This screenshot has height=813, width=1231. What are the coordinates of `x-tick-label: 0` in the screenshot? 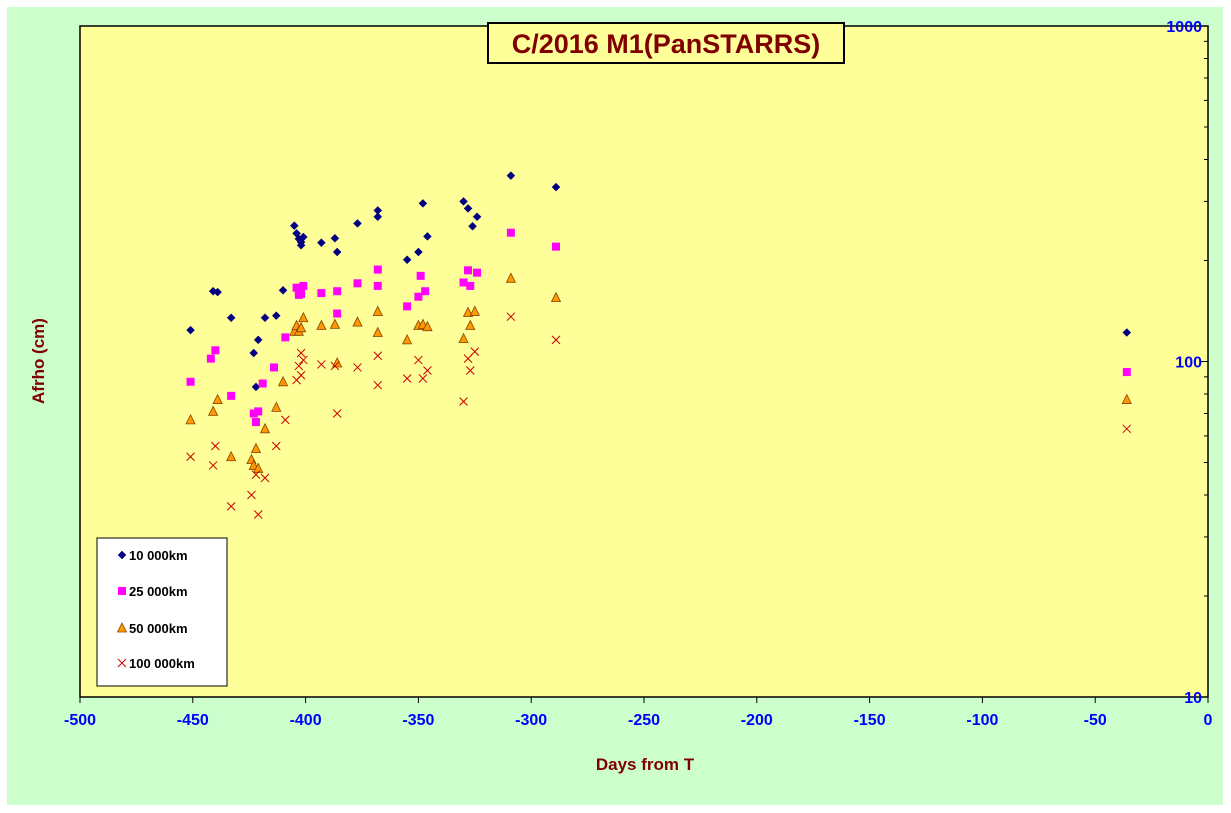 It's located at (1208, 720).